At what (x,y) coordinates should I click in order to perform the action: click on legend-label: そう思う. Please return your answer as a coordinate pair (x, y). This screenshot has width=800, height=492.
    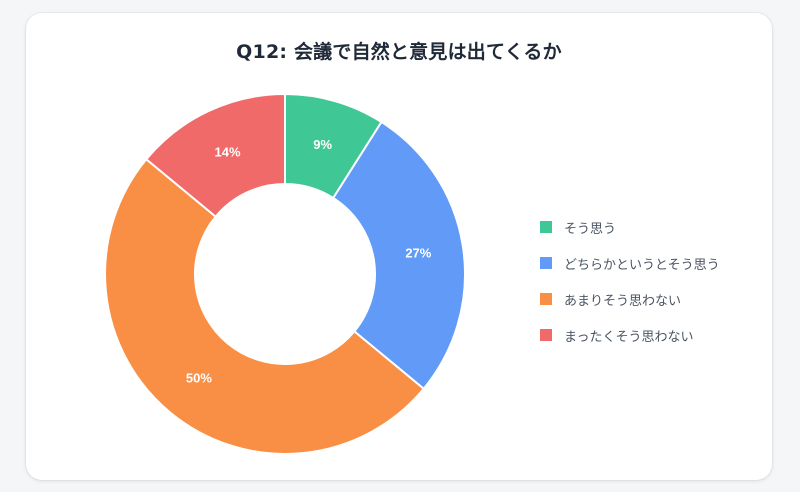
    Looking at the image, I should click on (590, 229).